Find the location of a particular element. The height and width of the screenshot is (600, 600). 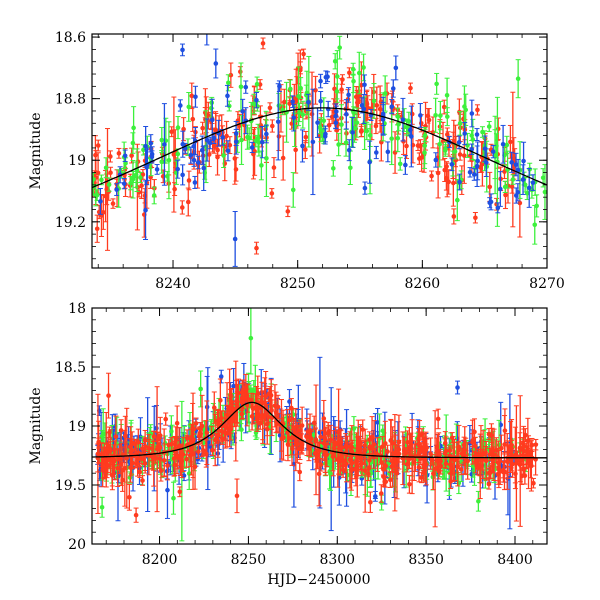

y-tick-label: 19.2 is located at coordinates (70, 223).